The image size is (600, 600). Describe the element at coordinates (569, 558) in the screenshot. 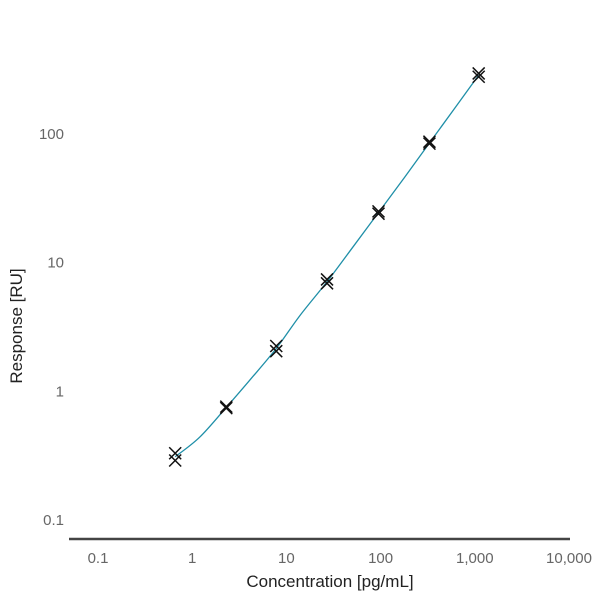

I see `x-tick-label: 10,000` at that location.